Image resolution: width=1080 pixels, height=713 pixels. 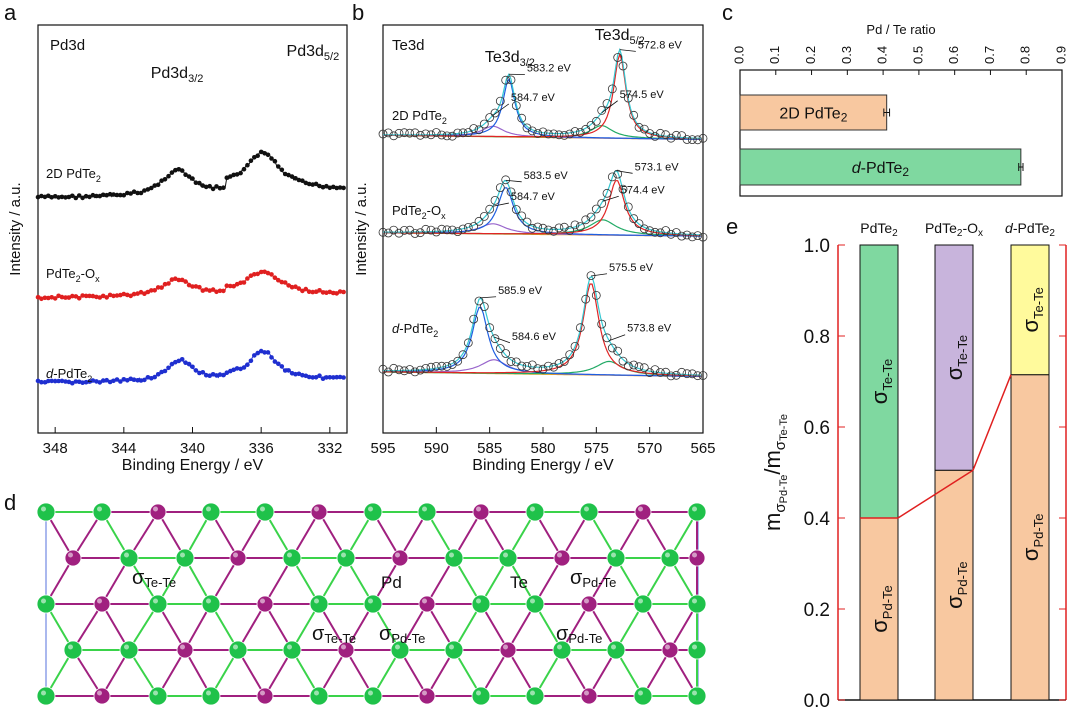 I want to click on peak-annotation: 575.5 eV, so click(x=631, y=268).